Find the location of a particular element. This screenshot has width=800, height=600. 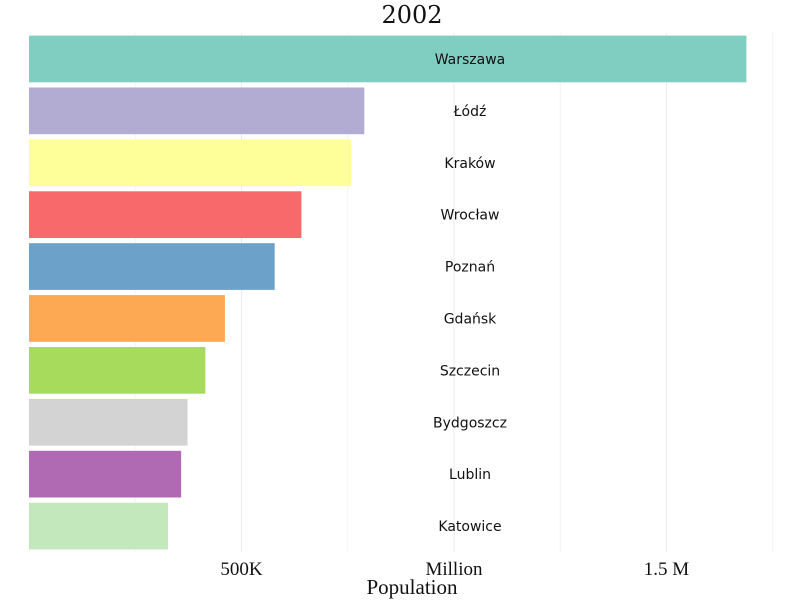

bar-label-4: Poznań is located at coordinates (470, 268).